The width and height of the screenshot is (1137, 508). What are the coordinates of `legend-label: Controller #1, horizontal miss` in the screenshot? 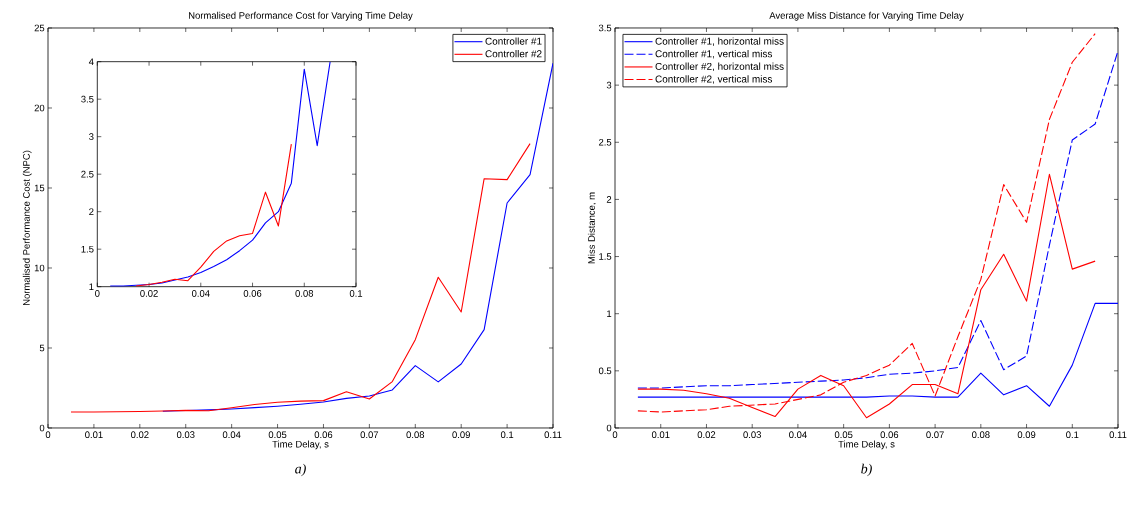 It's located at (719, 41).